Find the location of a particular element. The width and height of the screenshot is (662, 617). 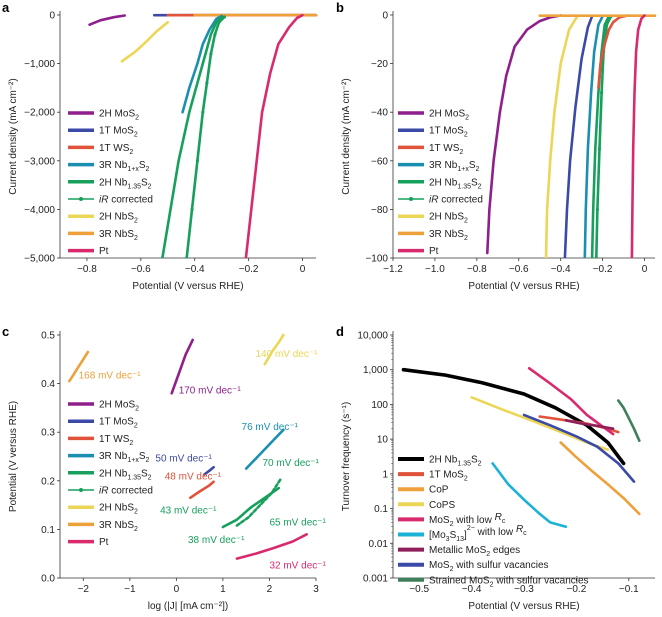

x-tick-label: 0 is located at coordinates (303, 269).